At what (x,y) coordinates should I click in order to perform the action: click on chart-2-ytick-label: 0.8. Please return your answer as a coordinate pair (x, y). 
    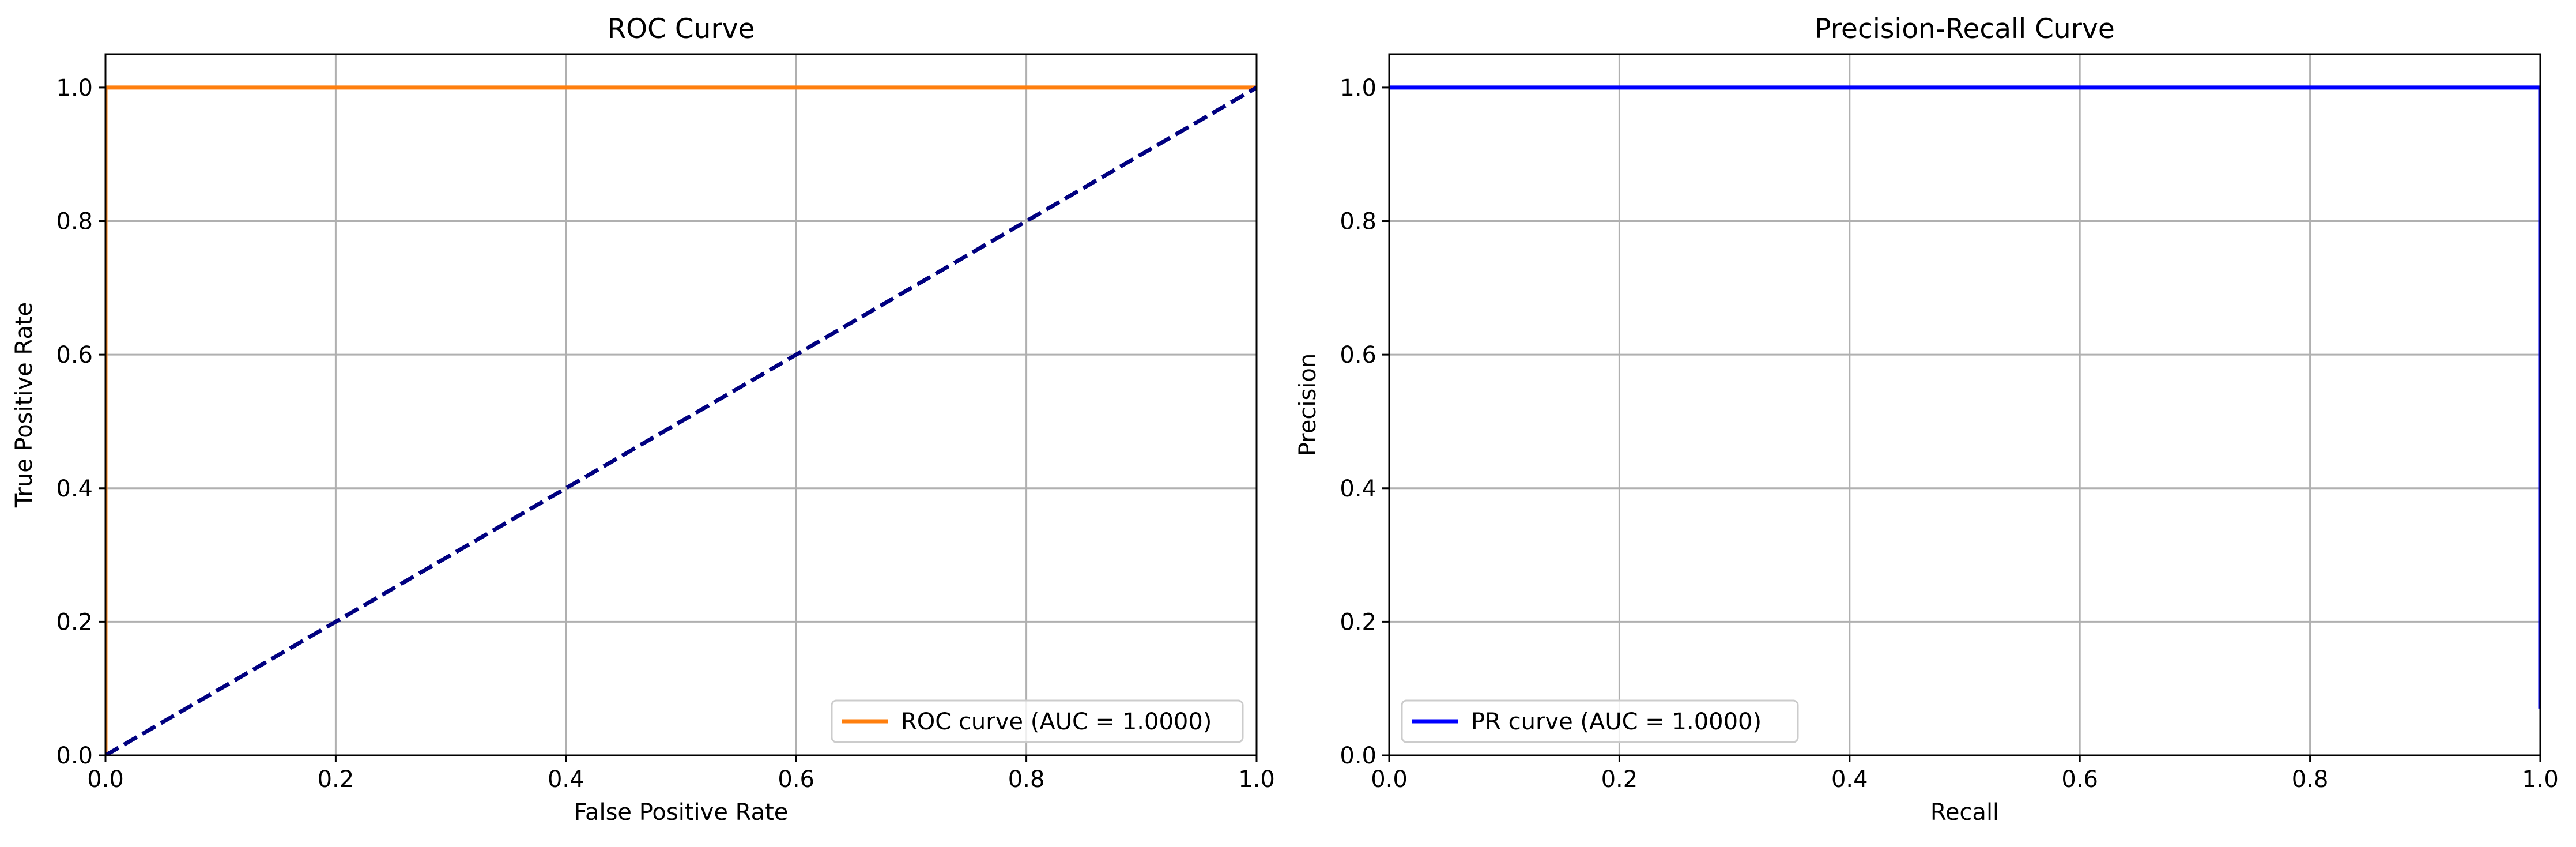
    Looking at the image, I should click on (1358, 222).